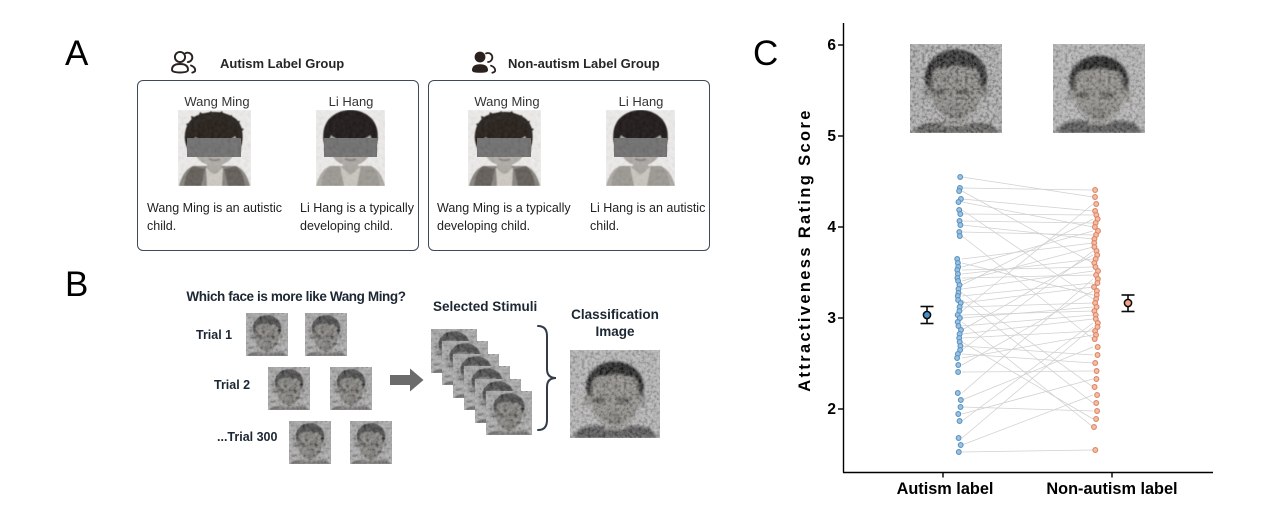  What do you see at coordinates (831, 45) in the screenshot?
I see `svg-text: 6` at bounding box center [831, 45].